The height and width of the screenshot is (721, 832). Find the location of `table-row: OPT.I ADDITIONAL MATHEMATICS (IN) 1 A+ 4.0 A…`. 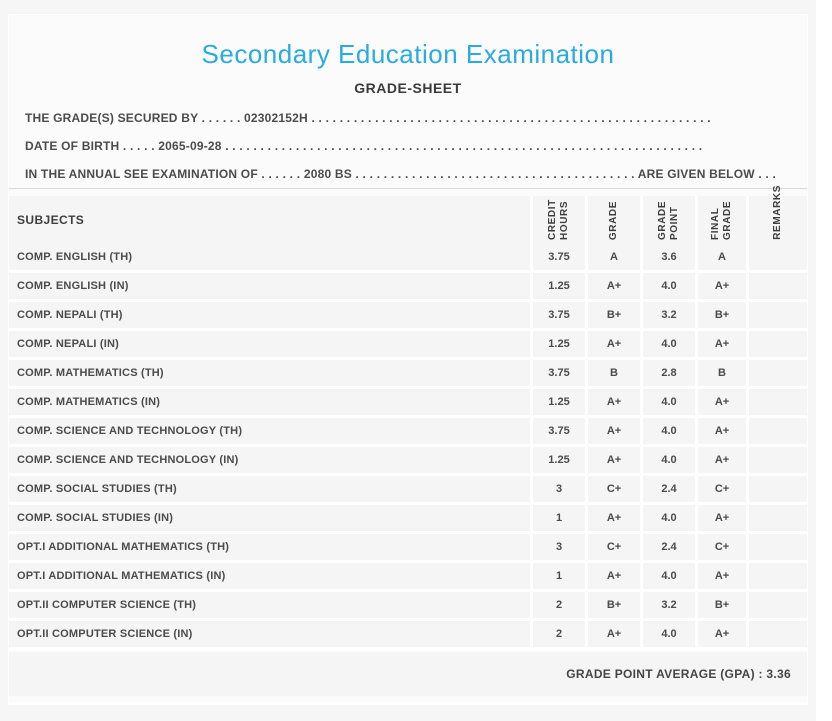

table-row: OPT.I ADDITIONAL MATHEMATICS (IN) 1 A+ 4.0 A… is located at coordinates (408, 577).